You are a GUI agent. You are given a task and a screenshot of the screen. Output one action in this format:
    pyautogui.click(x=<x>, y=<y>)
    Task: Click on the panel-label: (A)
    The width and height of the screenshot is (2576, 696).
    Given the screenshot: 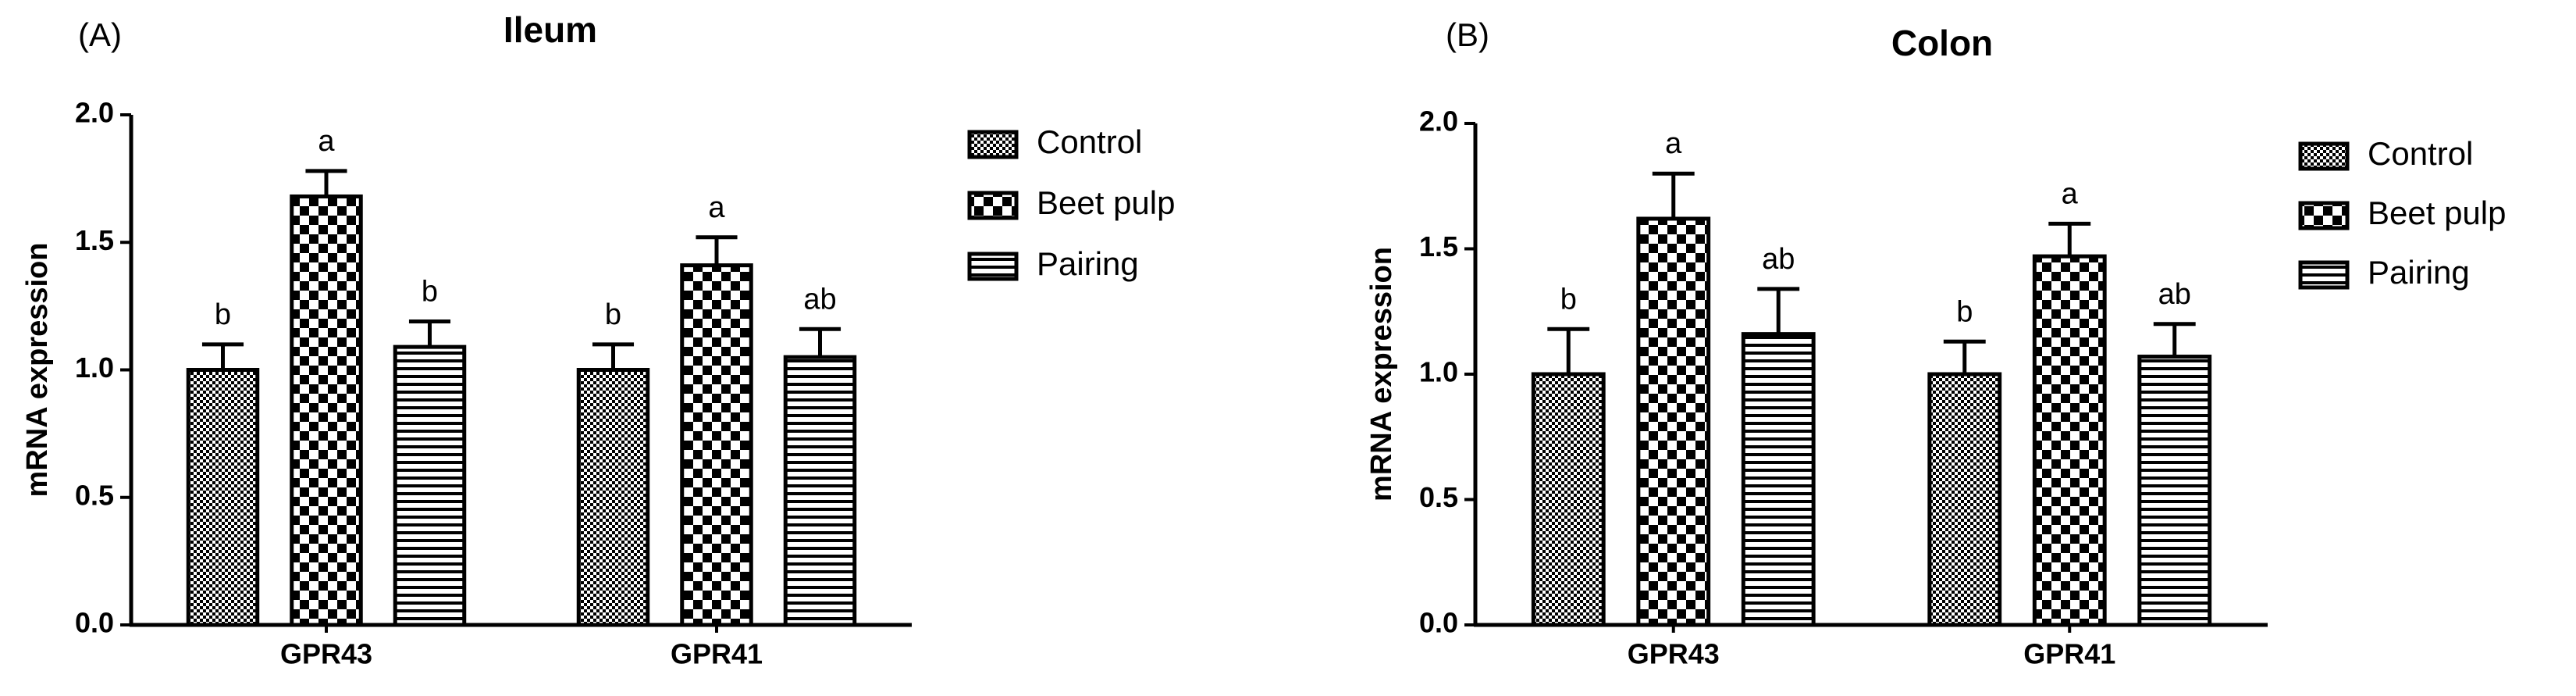 What is the action you would take?
    pyautogui.click(x=100, y=34)
    